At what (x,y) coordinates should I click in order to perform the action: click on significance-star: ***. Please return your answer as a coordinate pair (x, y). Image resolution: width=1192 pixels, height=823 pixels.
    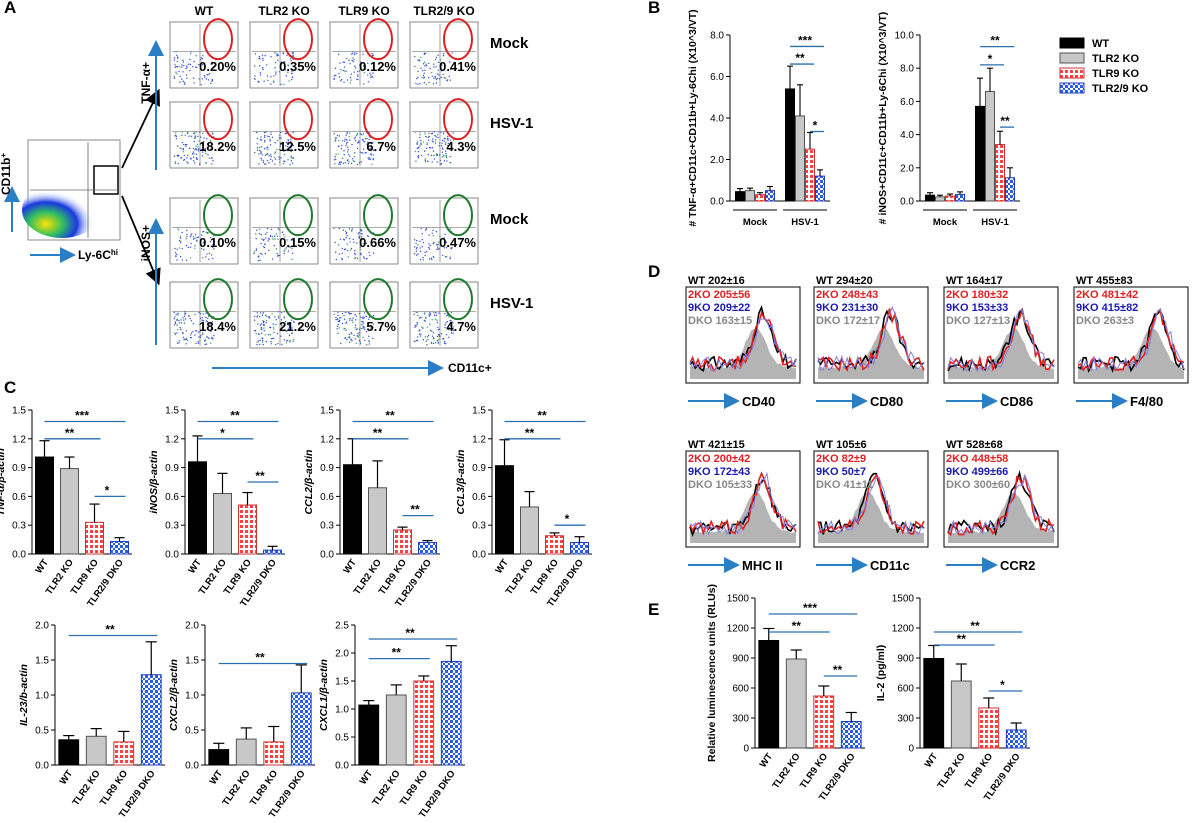
    Looking at the image, I should click on (805, 40).